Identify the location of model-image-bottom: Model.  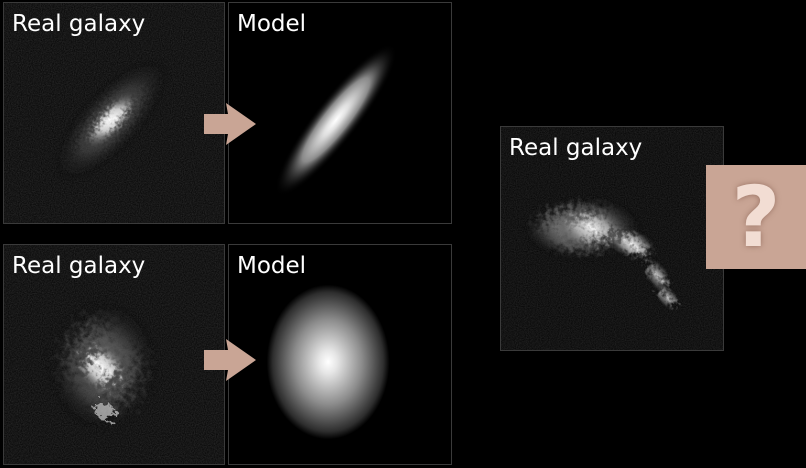
(340, 354).